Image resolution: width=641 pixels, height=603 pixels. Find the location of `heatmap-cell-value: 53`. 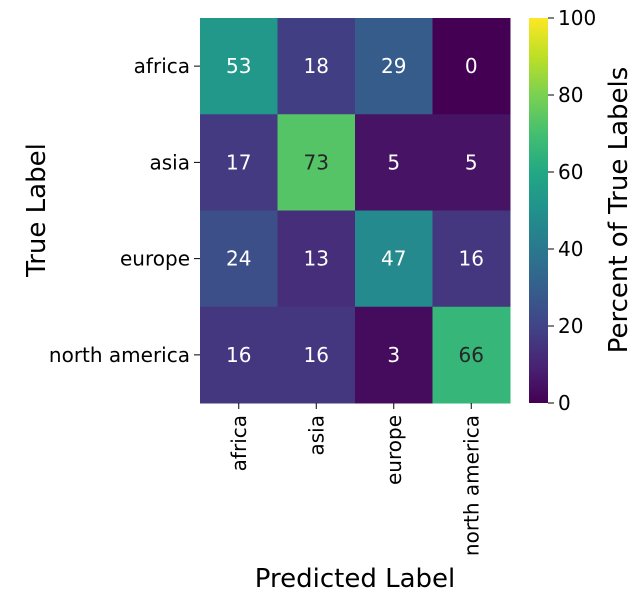

heatmap-cell-value: 53 is located at coordinates (238, 66).